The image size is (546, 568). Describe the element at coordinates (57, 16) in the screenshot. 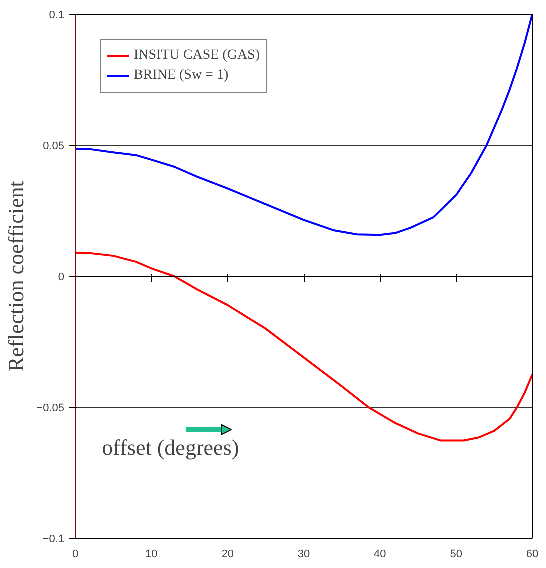

I see `y-tick-label: 0.1` at that location.